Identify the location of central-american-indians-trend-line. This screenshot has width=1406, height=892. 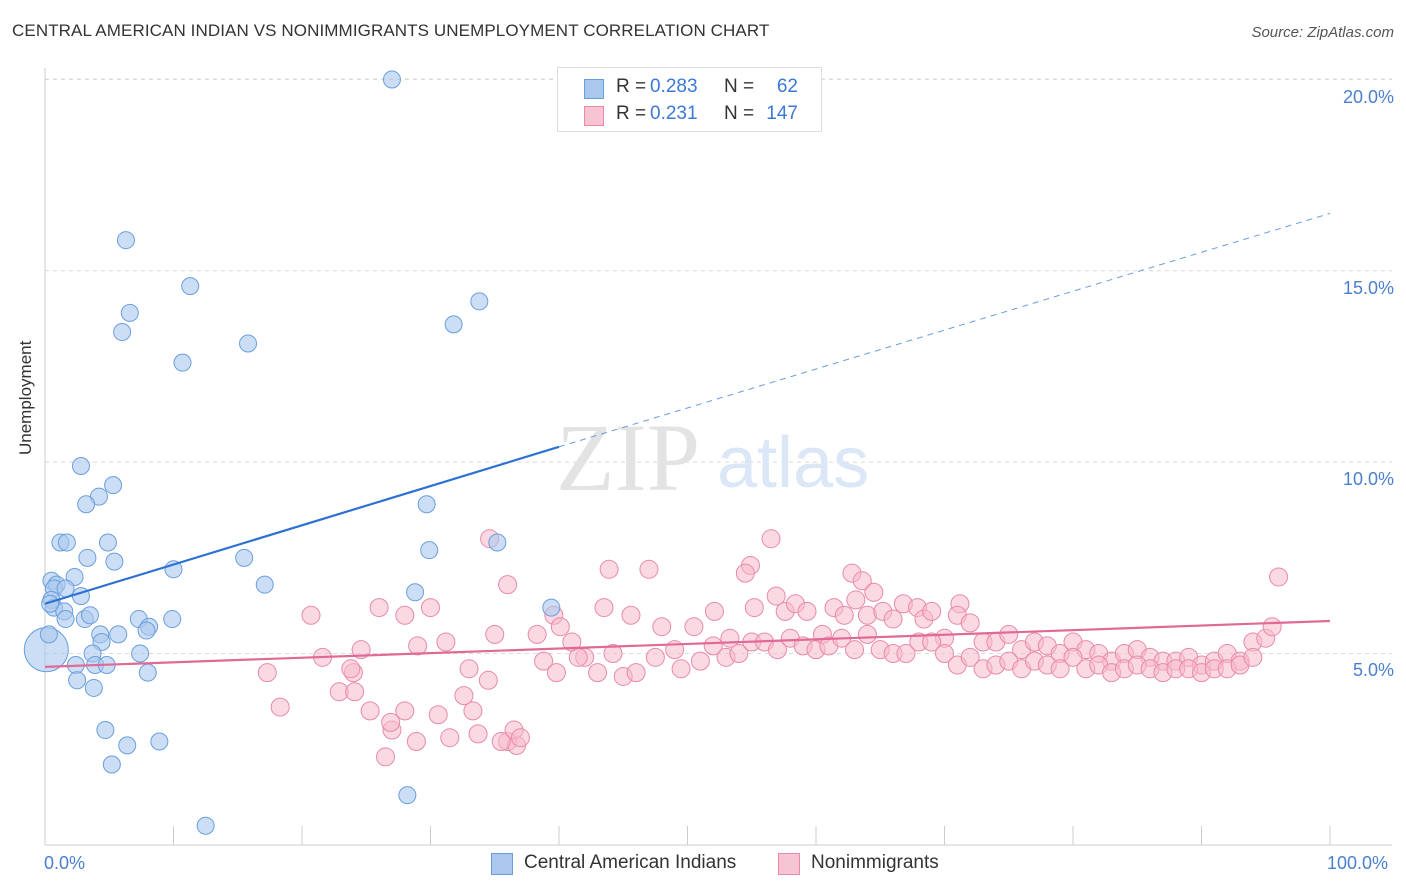
(302, 525).